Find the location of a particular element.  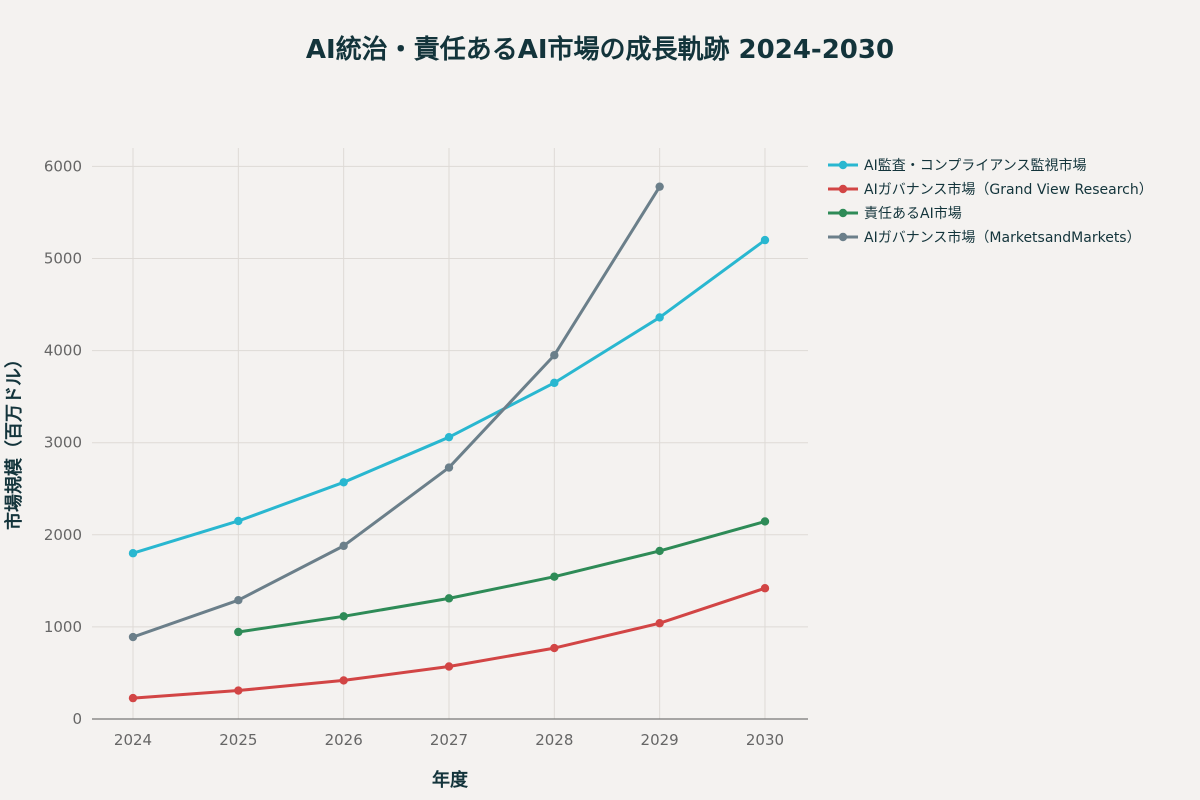

legend-label: 責任あるAI市場 is located at coordinates (913, 213).